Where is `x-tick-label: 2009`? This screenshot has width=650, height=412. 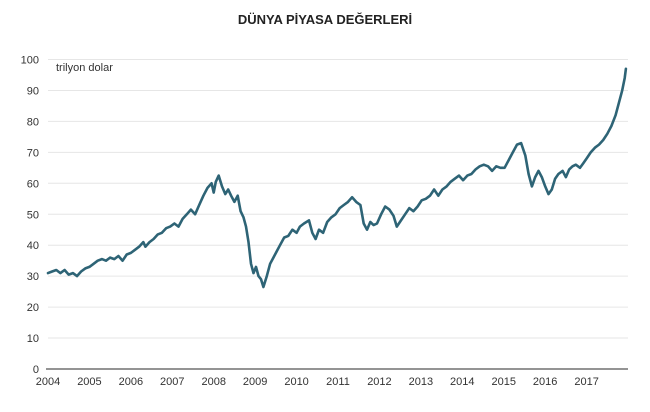 x-tick-label: 2009 is located at coordinates (255, 382).